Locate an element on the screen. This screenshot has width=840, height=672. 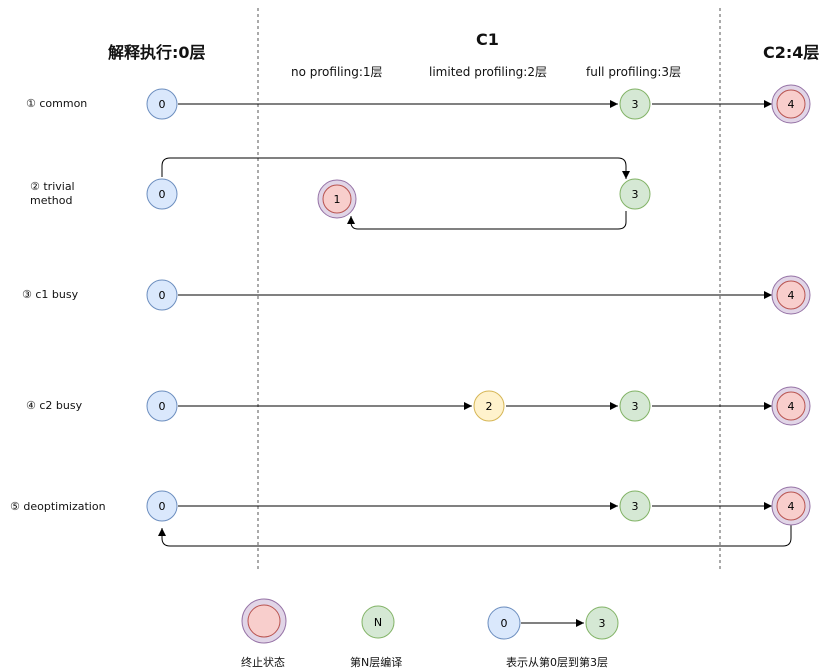
svg-text: N is located at coordinates (378, 622).